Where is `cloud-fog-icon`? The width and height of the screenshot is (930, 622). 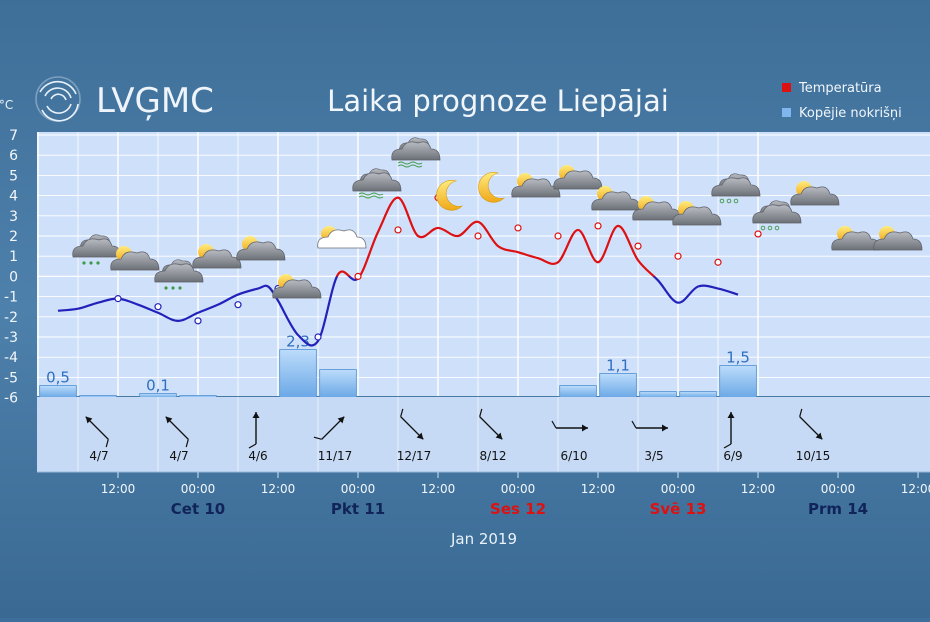
cloud-fog-icon is located at coordinates (377, 183).